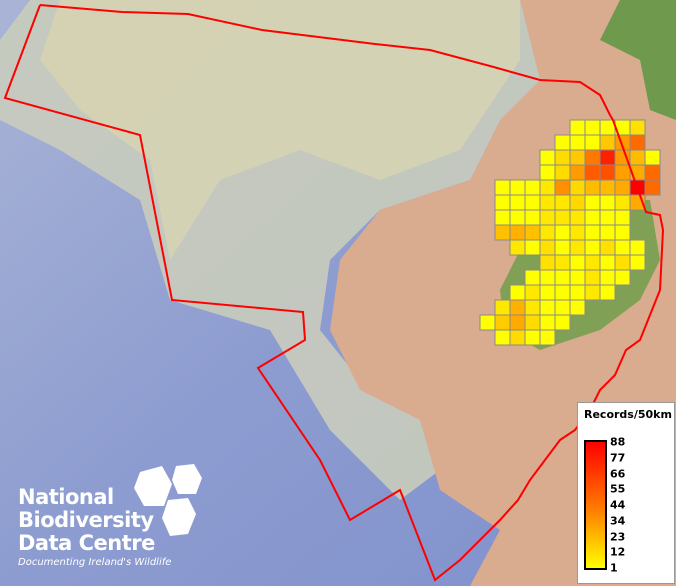 The width and height of the screenshot is (676, 586). Describe the element at coordinates (614, 568) in the screenshot. I see `legend-tick-label: 1` at that location.